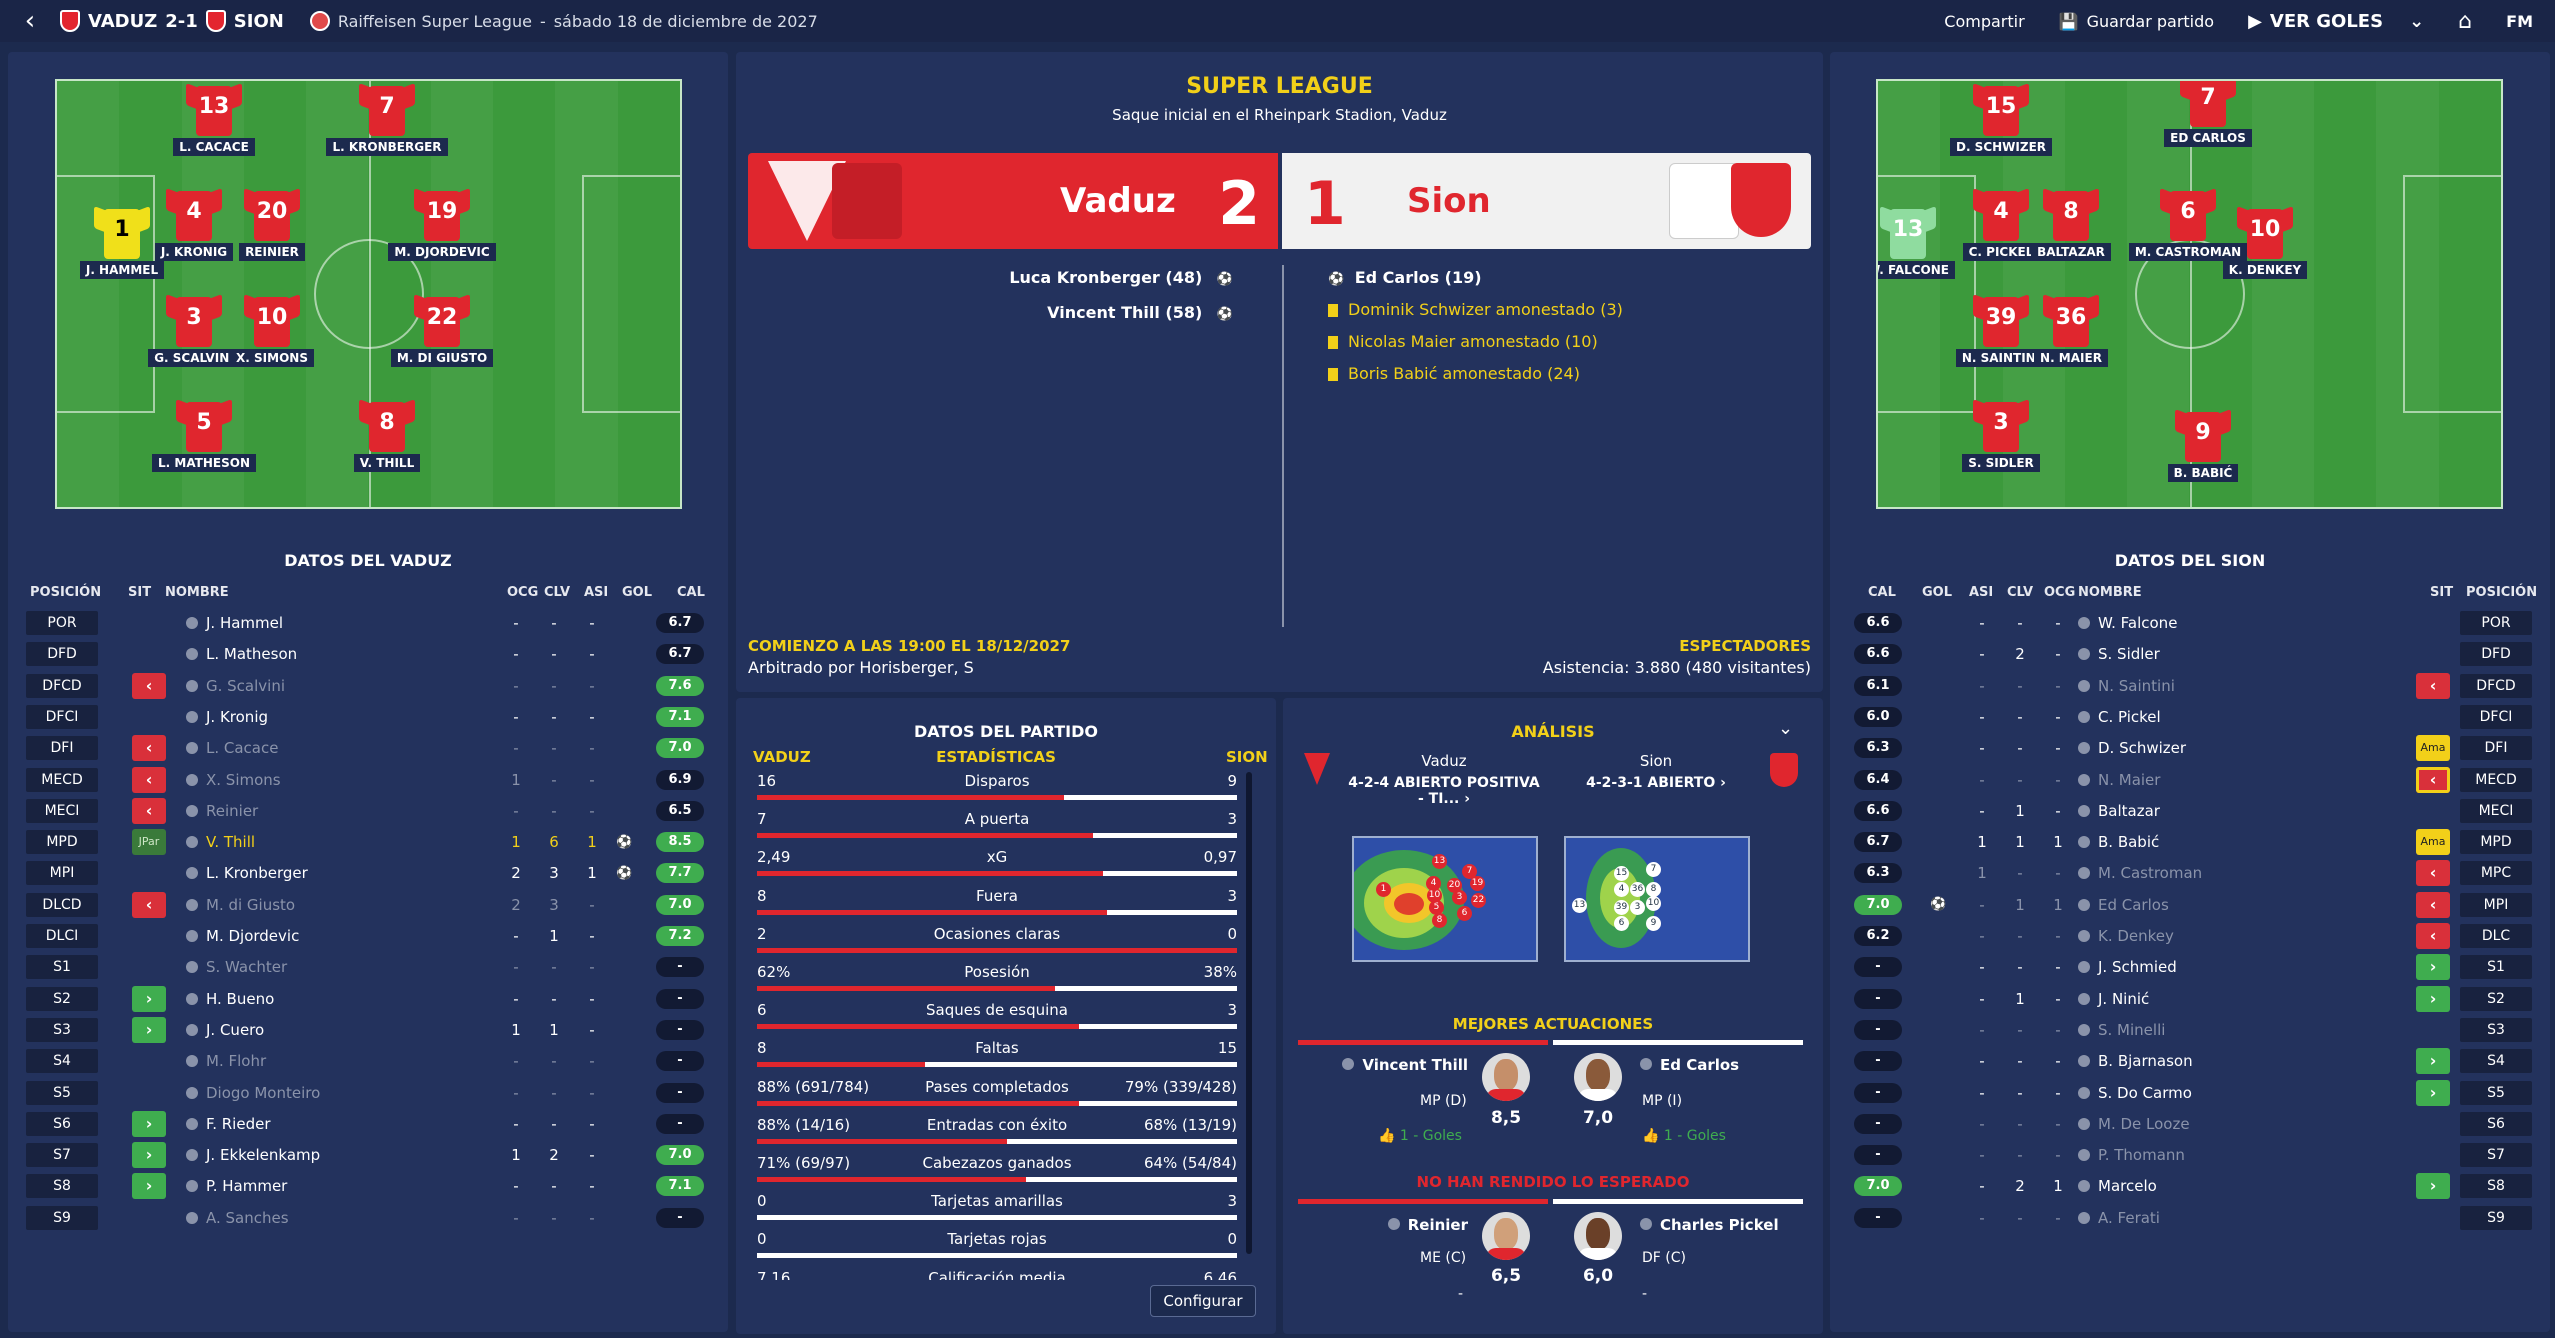  What do you see at coordinates (371, 1030) in the screenshot?
I see `table-row: S3 › J. Cuero 1 1 - -` at bounding box center [371, 1030].